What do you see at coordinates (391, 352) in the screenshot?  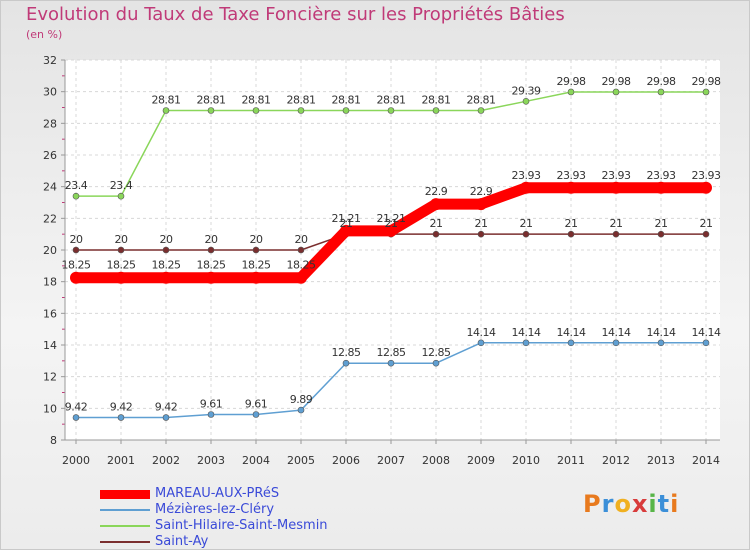 I see `data-label: 12.85` at bounding box center [391, 352].